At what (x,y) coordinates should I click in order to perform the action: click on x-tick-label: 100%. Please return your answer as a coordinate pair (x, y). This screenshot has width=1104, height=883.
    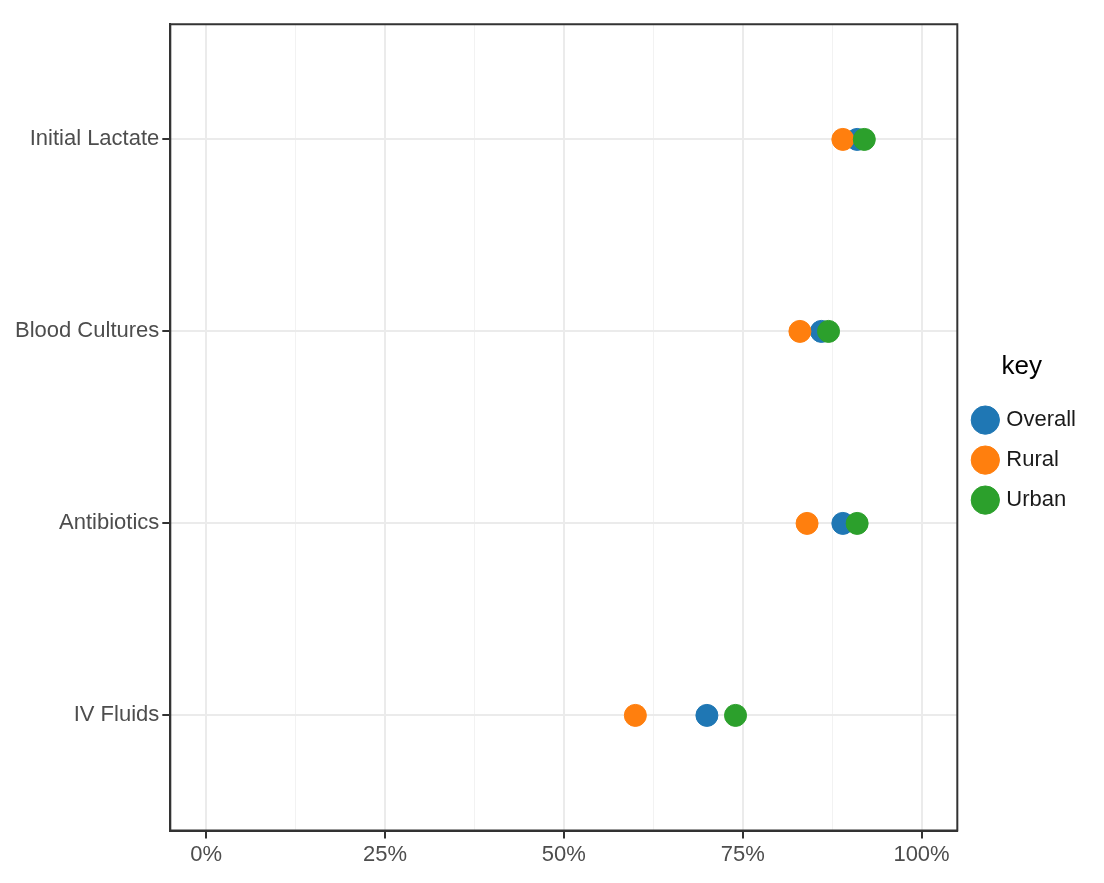
    Looking at the image, I should click on (921, 853).